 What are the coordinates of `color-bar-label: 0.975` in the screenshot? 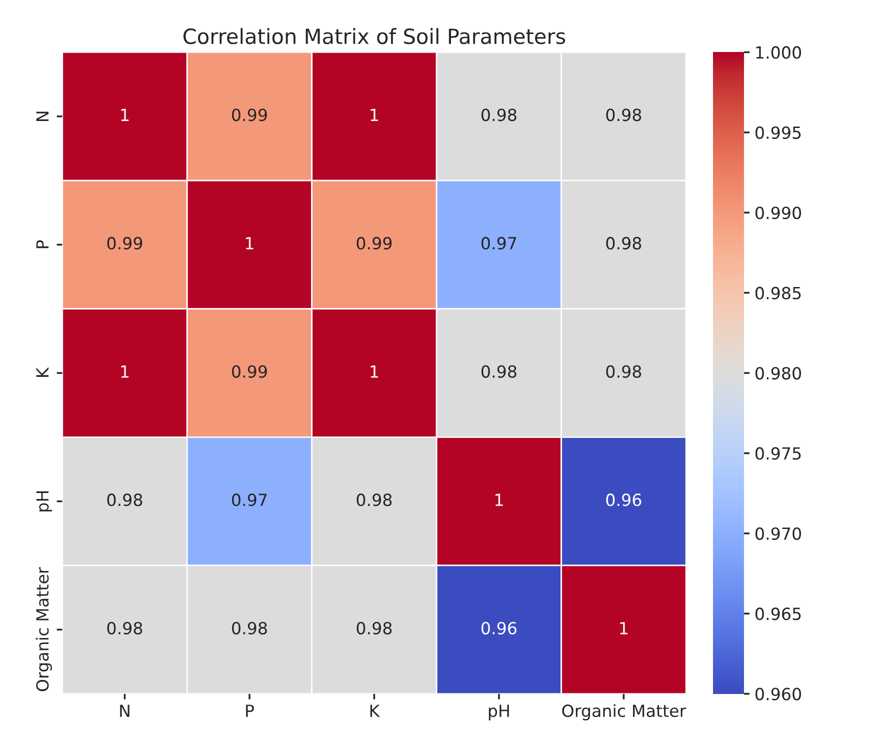 It's located at (778, 453).